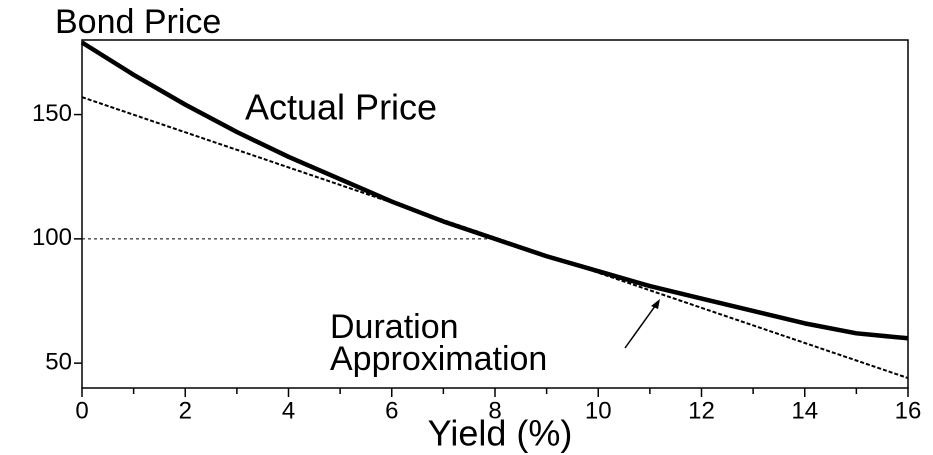 The height and width of the screenshot is (455, 933). Describe the element at coordinates (138, 22) in the screenshot. I see `chart-title: Bond Price` at that location.